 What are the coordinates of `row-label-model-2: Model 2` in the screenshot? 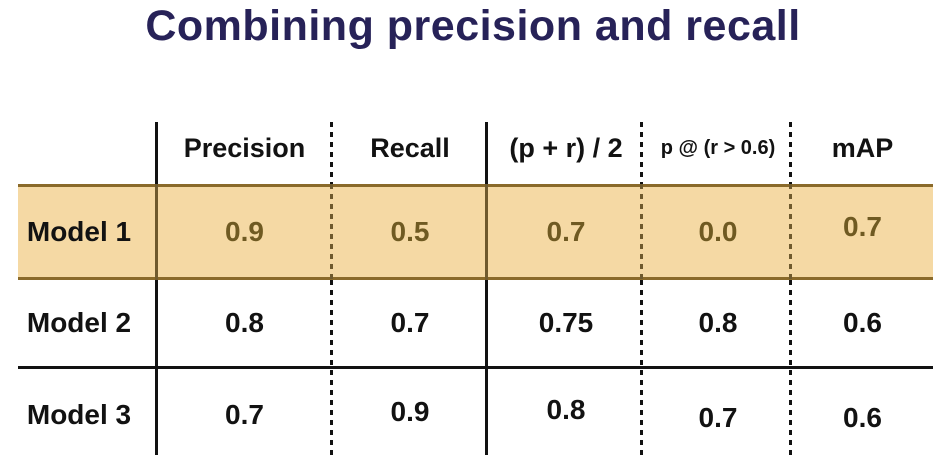 It's located at (79, 322).